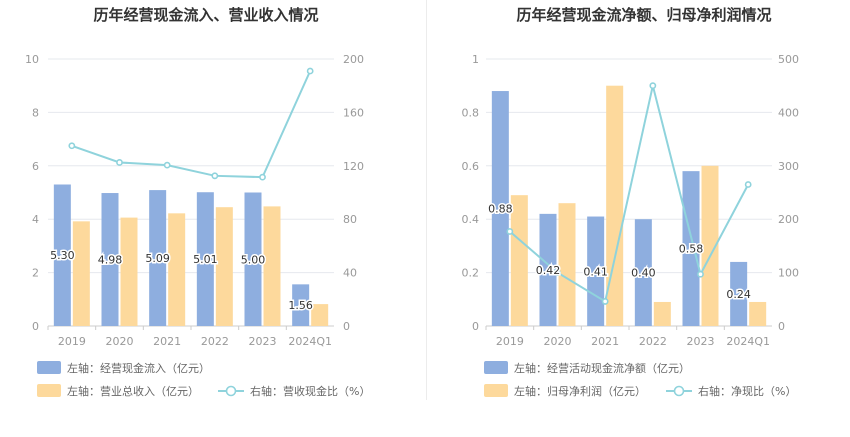  What do you see at coordinates (471, 219) in the screenshot?
I see `left-axis-tick-label: 0.4` at bounding box center [471, 219].